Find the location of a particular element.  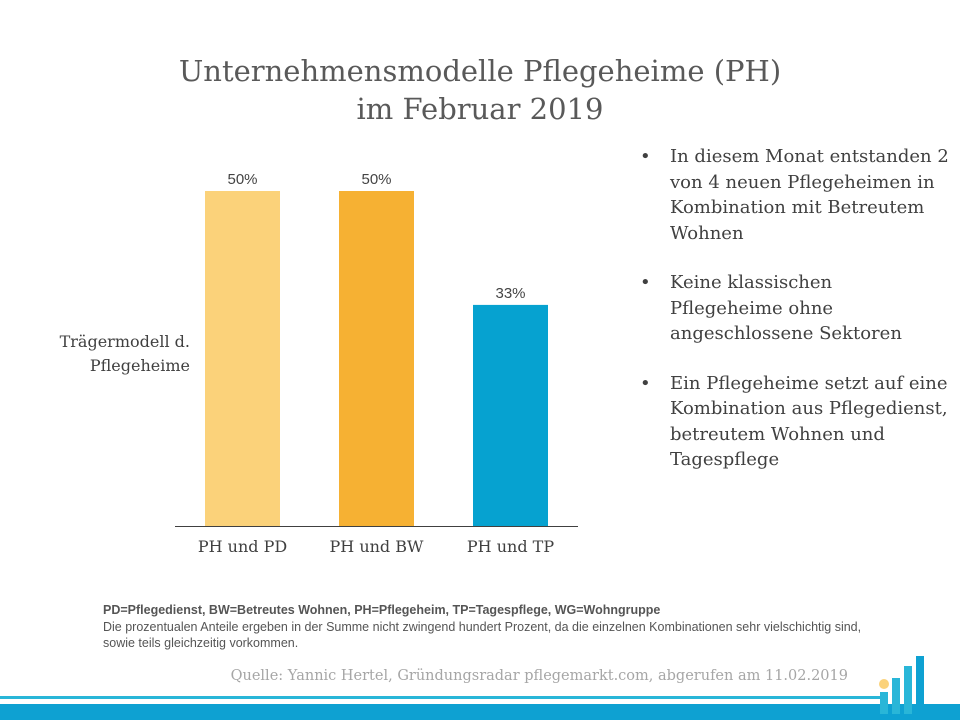

footer-divider is located at coordinates (440, 697).